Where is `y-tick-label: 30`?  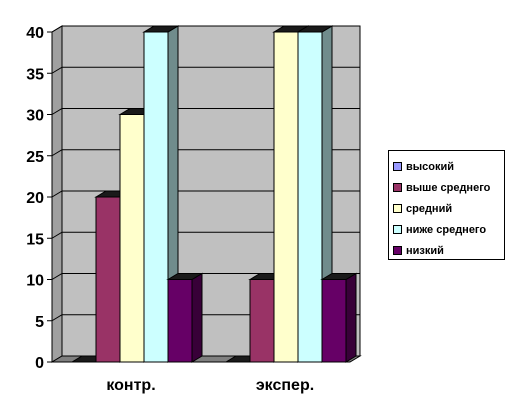
y-tick-label: 30 is located at coordinates (35, 116).